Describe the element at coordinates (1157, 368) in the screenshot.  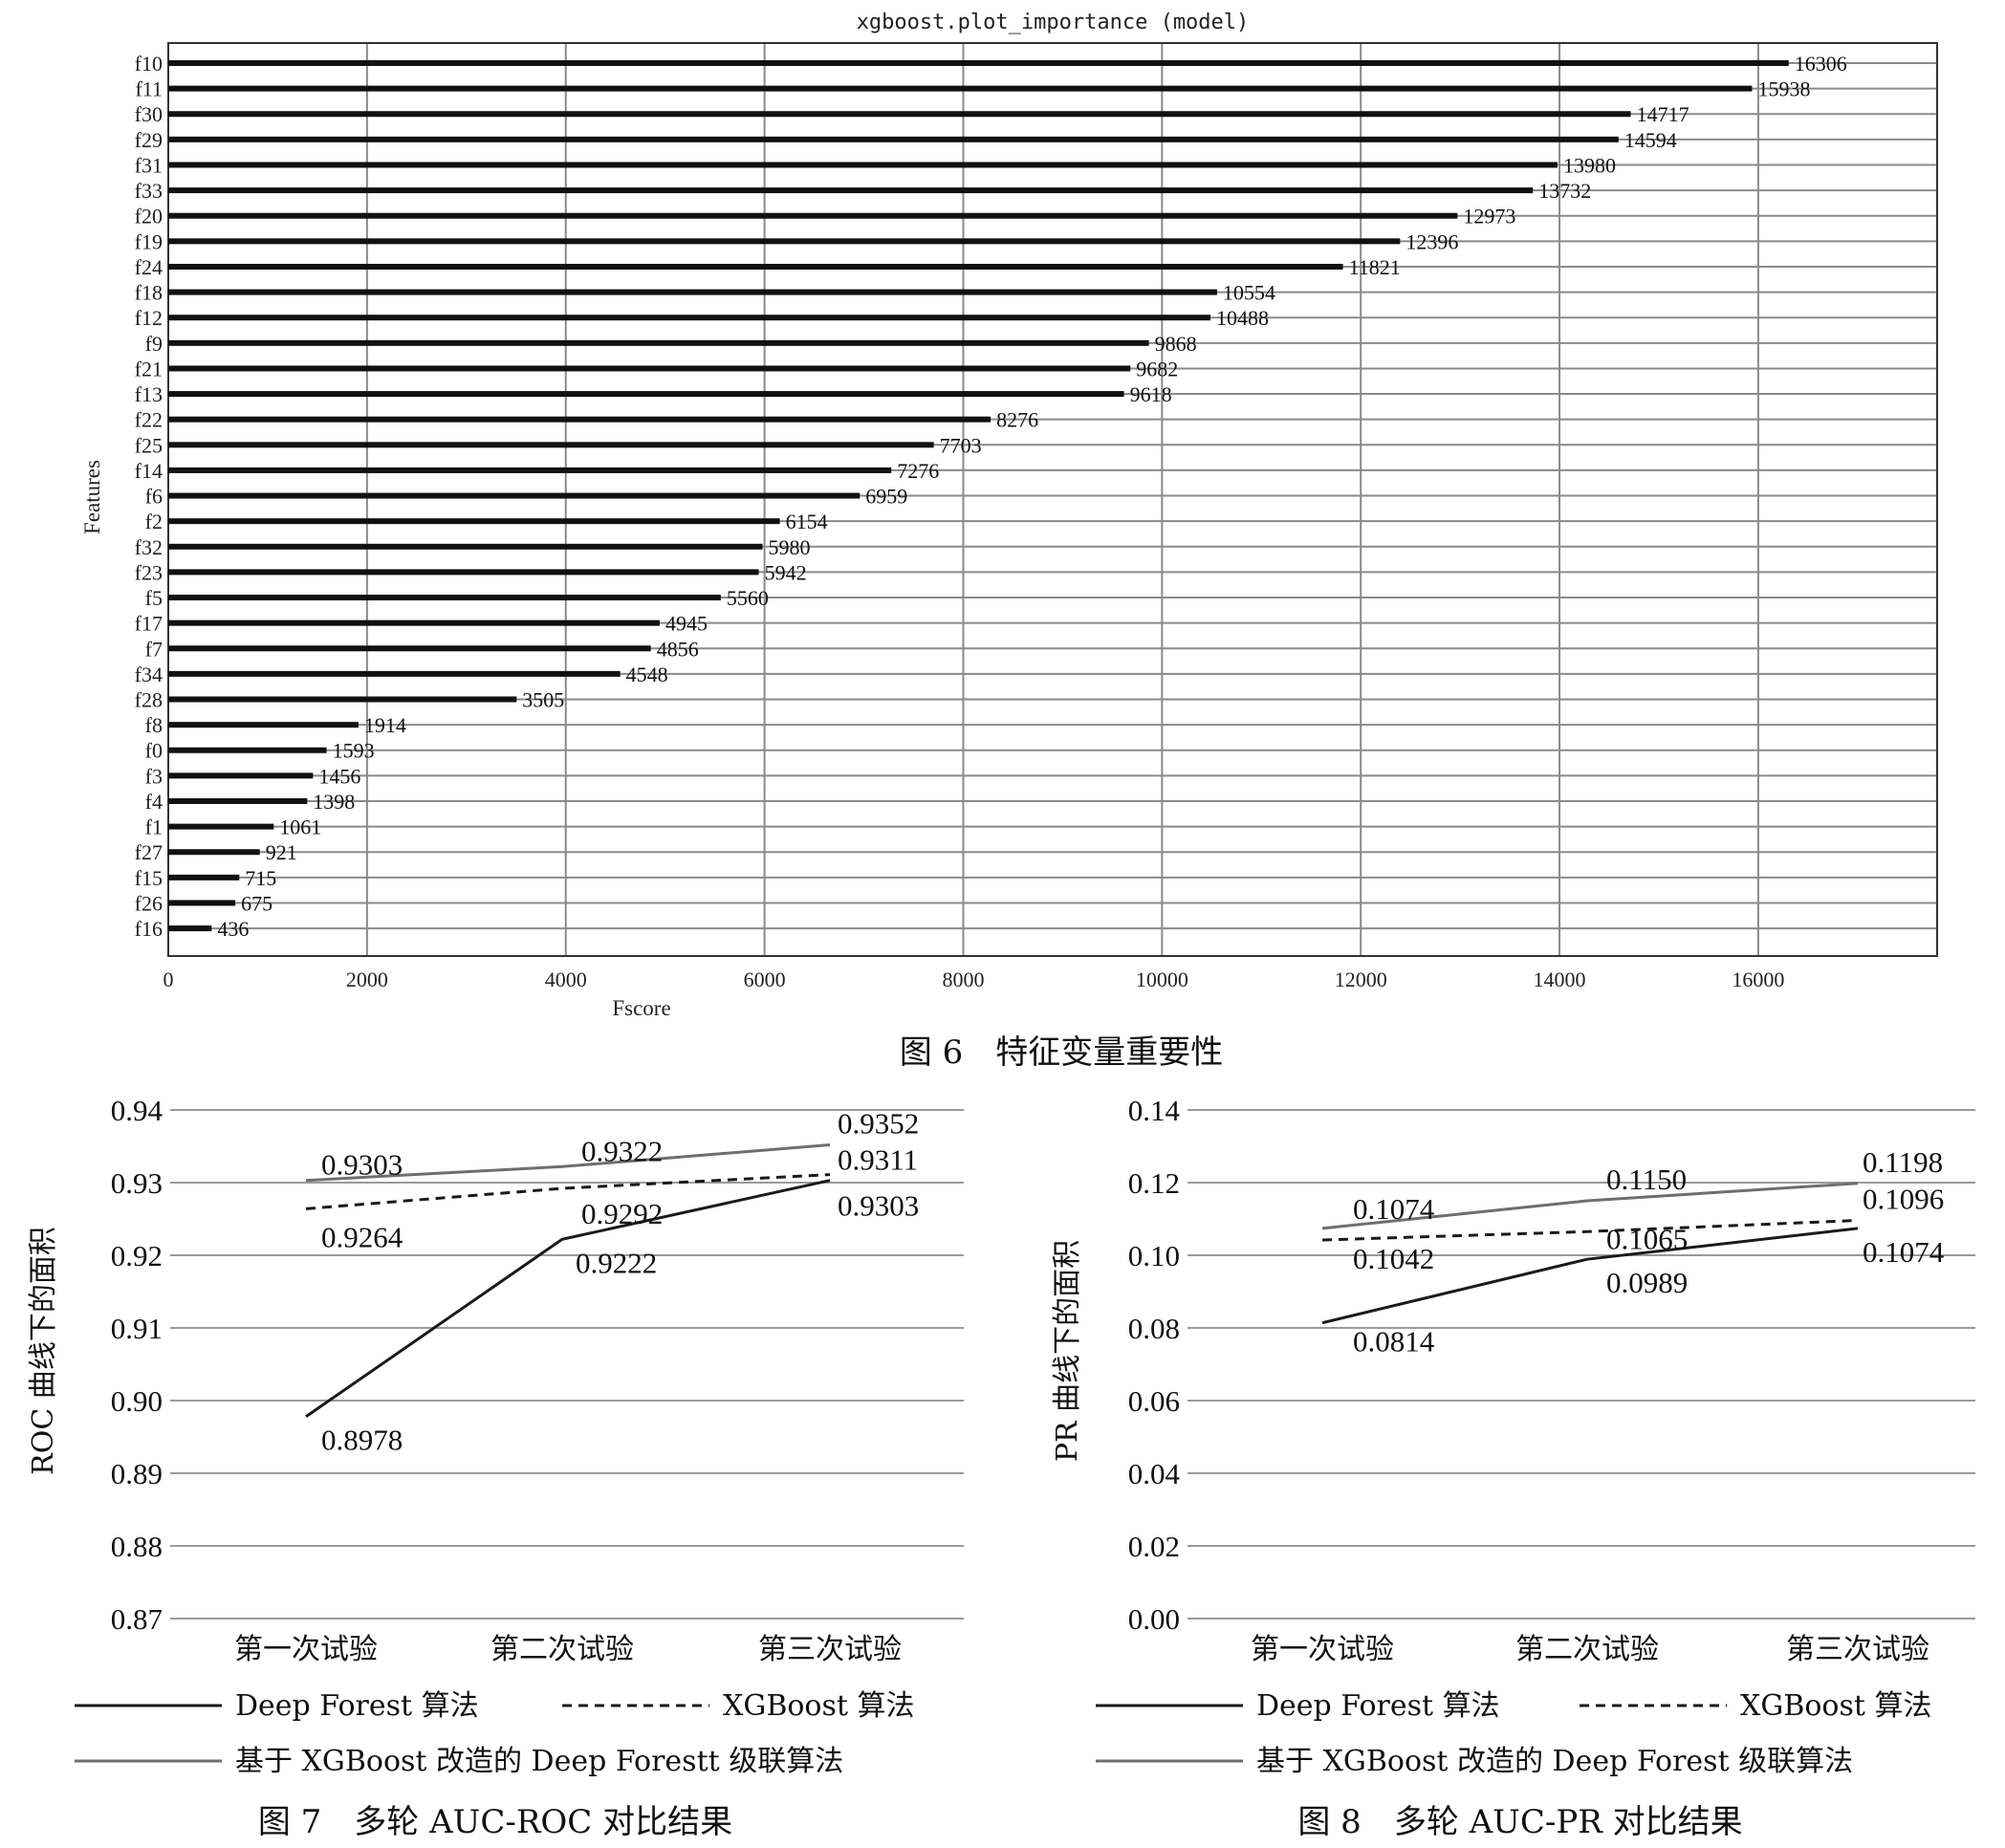
I see `bar-data-label: 9682` at that location.